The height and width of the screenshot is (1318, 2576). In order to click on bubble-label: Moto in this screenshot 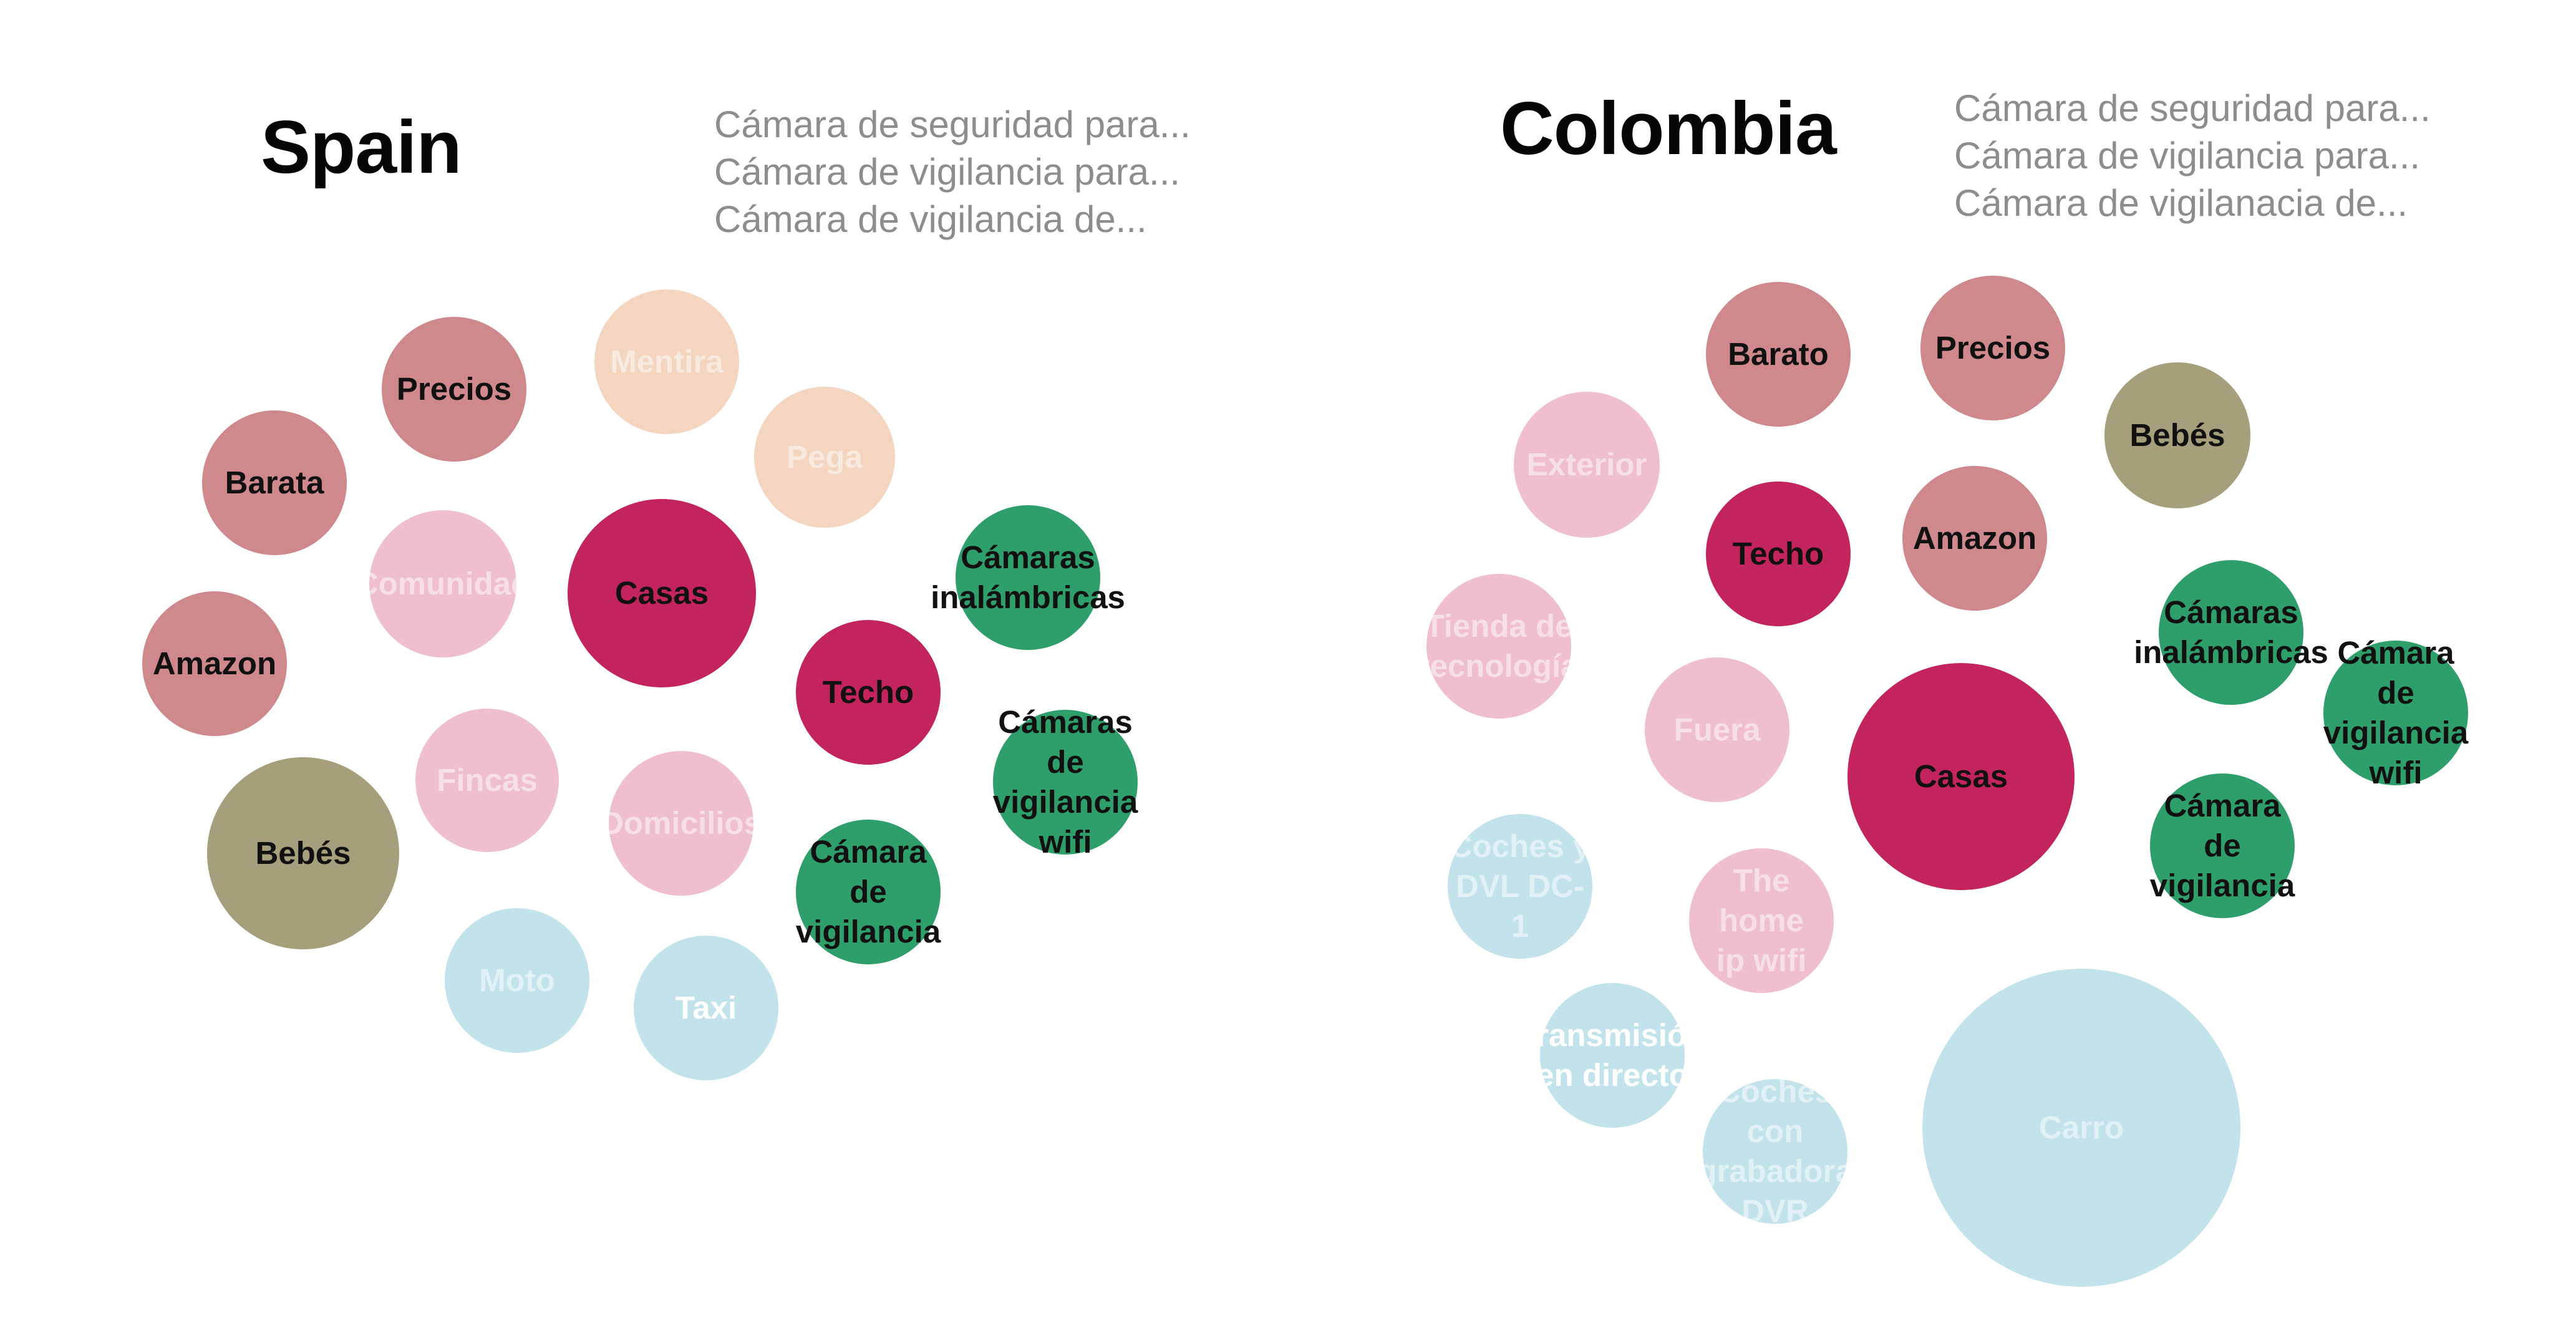, I will do `click(517, 980)`.